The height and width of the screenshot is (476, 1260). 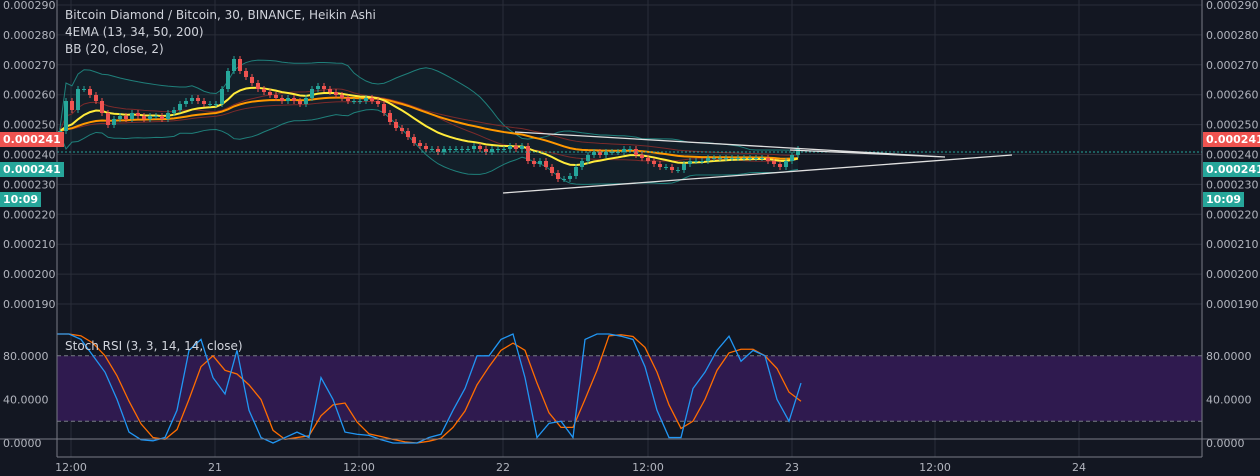 What do you see at coordinates (29, 125) in the screenshot?
I see `left-price-label: 0.000250` at bounding box center [29, 125].